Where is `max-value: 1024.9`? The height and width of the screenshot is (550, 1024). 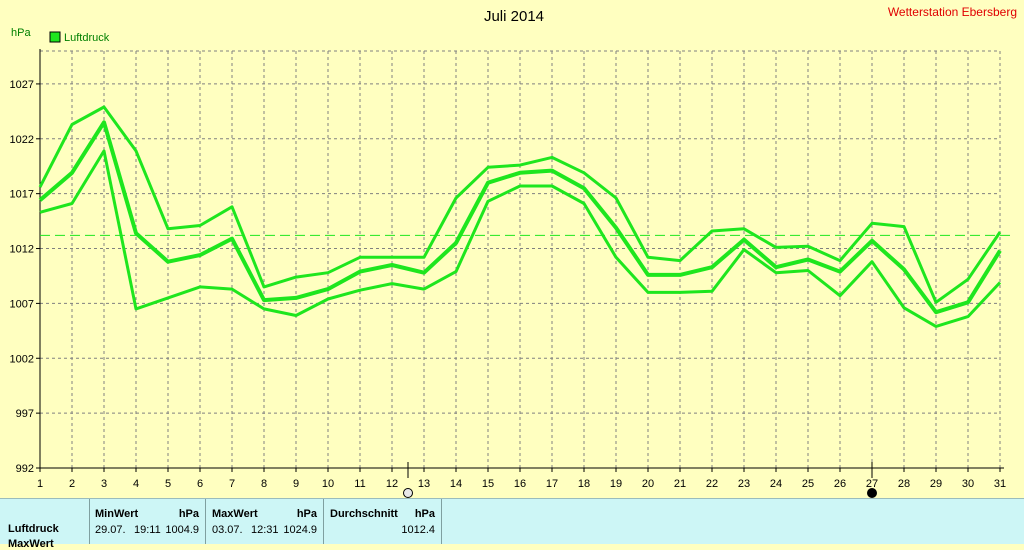 max-value: 1024.9 is located at coordinates (300, 530).